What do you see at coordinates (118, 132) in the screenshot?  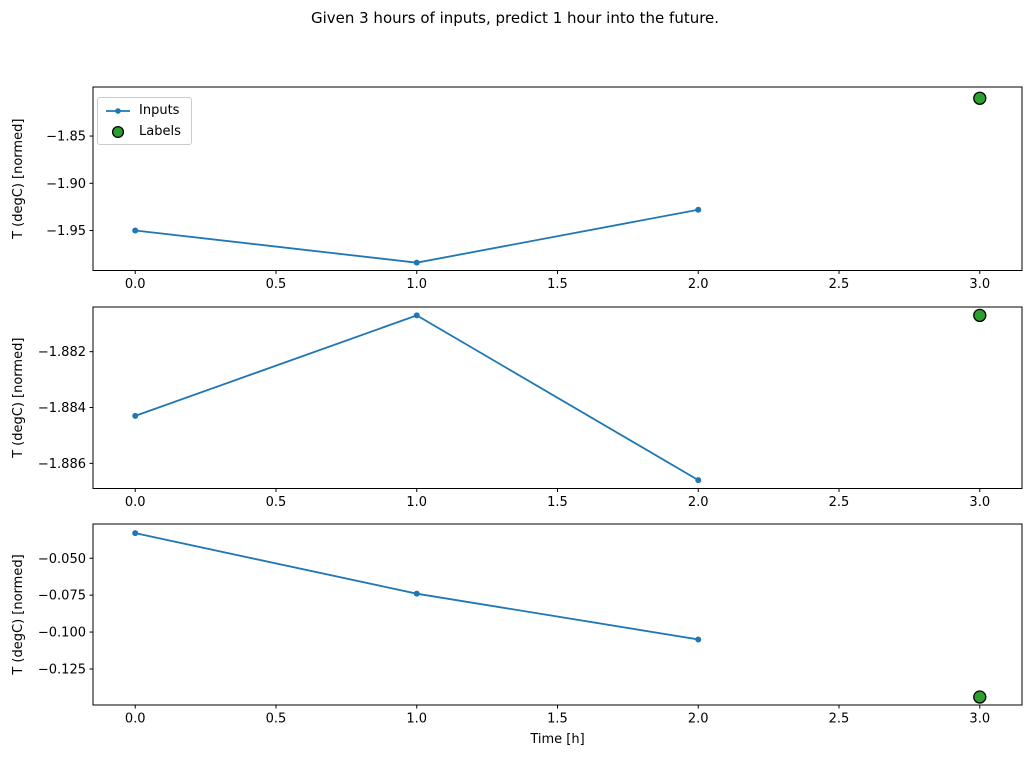 I see `labels-circle-marker-icon` at bounding box center [118, 132].